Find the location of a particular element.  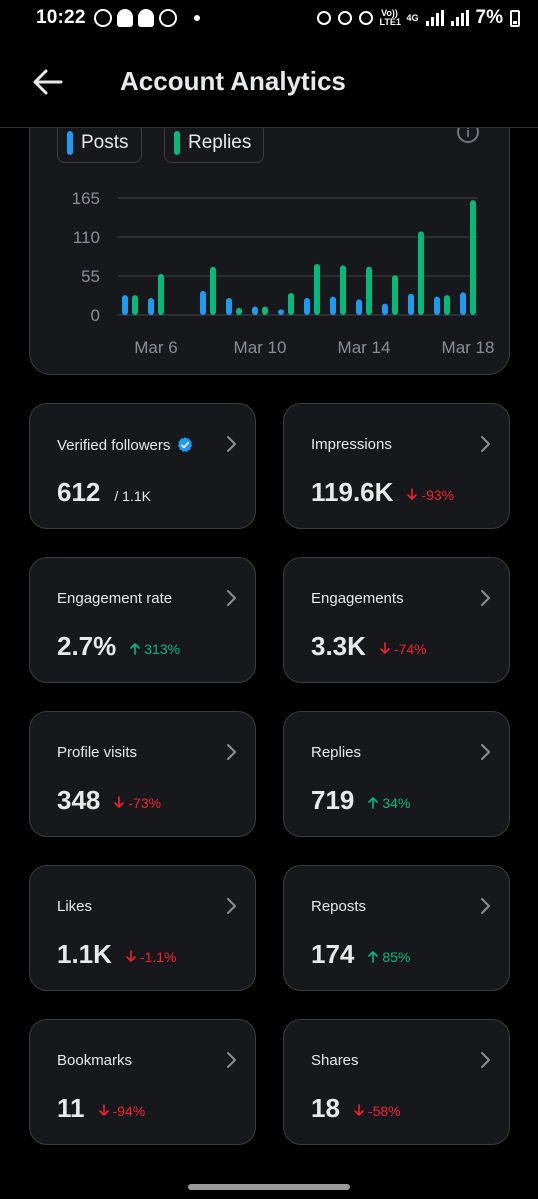

metric-value-row: 612 / 1.1K is located at coordinates (104, 492).